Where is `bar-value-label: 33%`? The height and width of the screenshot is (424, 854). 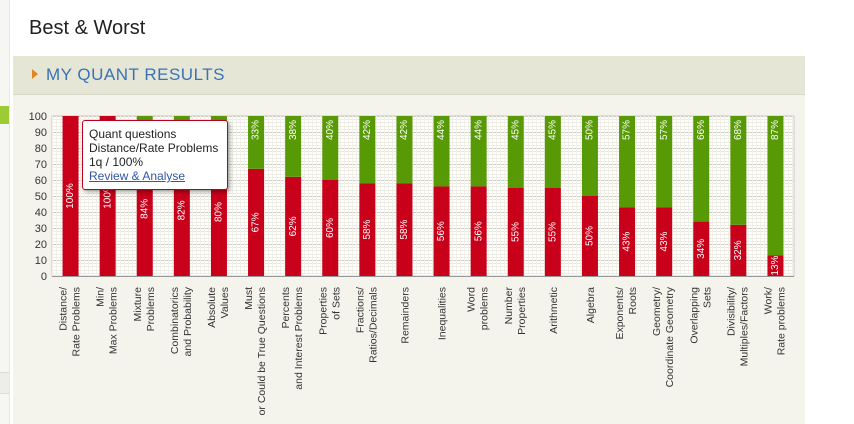
bar-value-label: 33% is located at coordinates (256, 130).